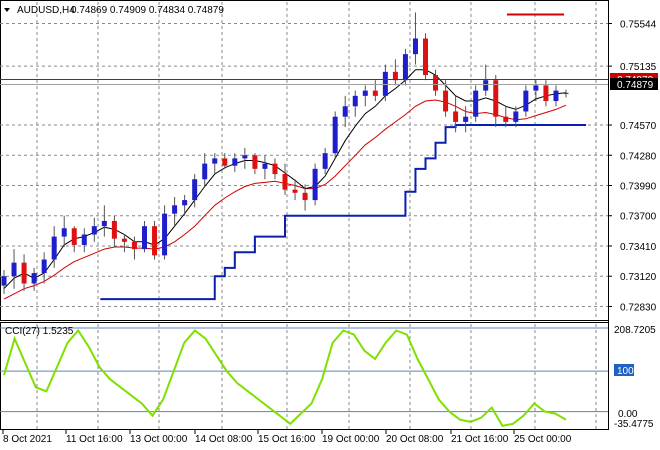  What do you see at coordinates (543, 439) in the screenshot?
I see `time-tick-label-8: 25 Oct 00:00` at bounding box center [543, 439].